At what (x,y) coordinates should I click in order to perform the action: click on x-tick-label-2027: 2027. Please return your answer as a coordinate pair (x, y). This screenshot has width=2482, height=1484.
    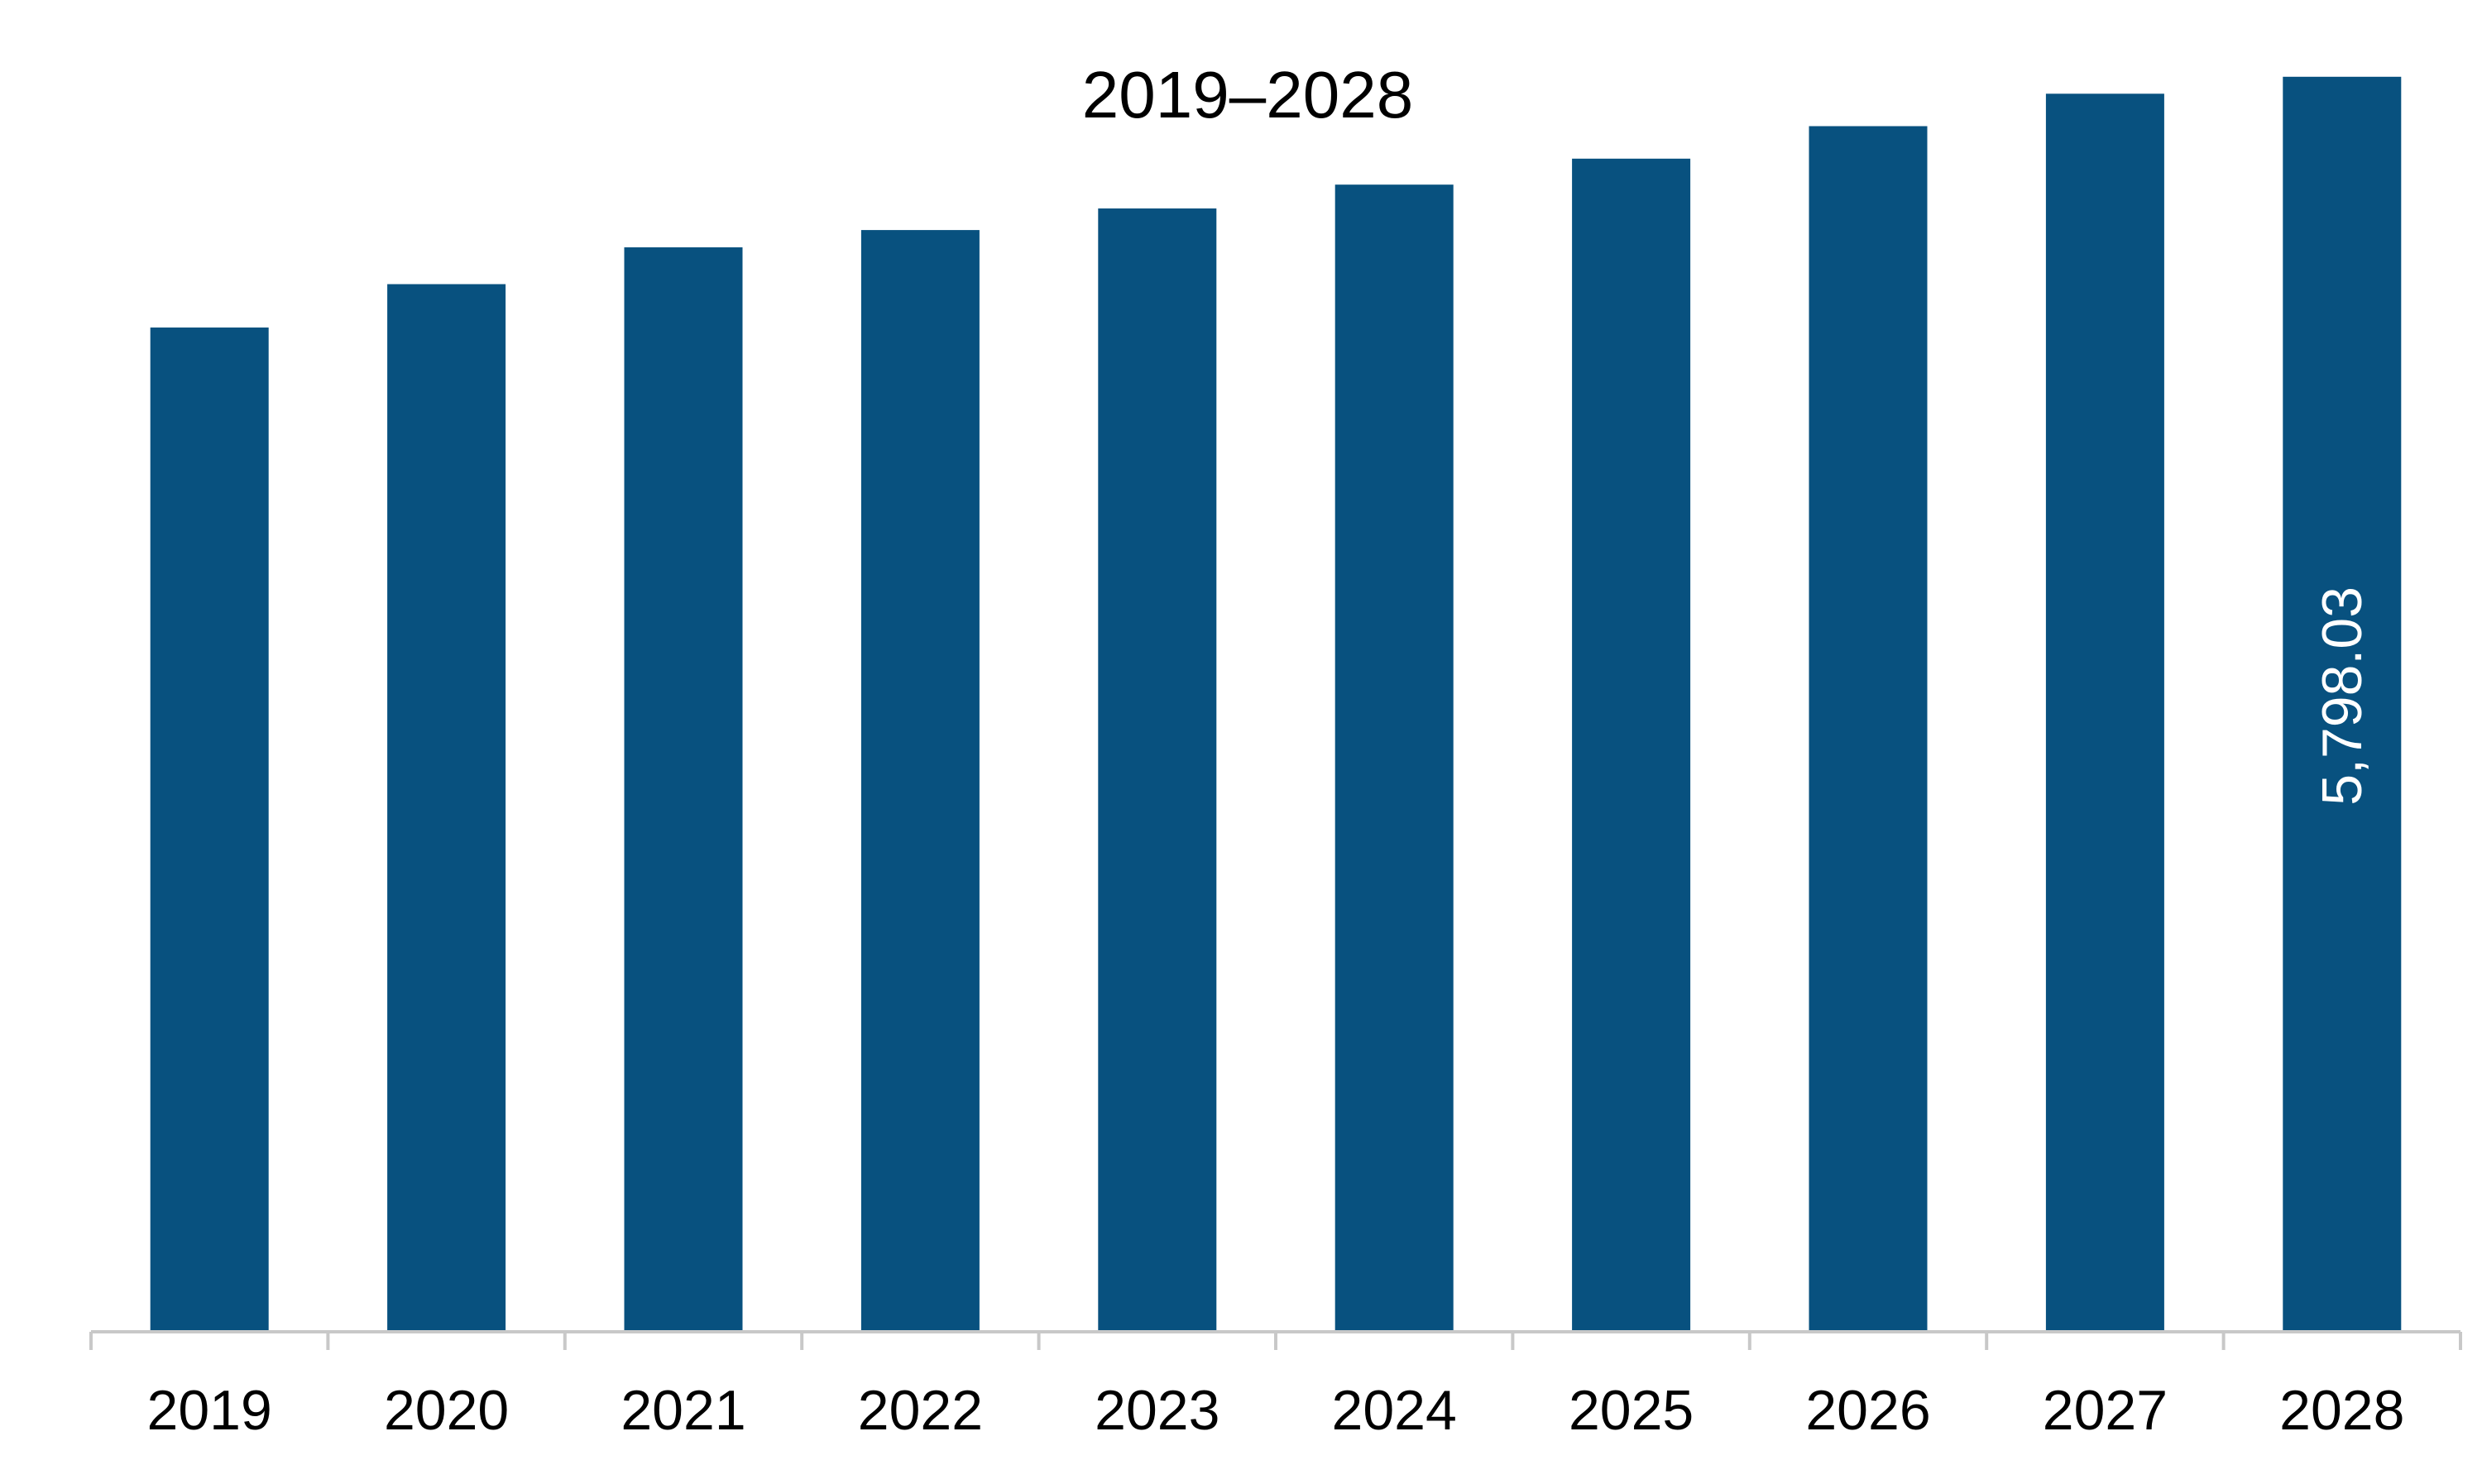
    Looking at the image, I should click on (2105, 1410).